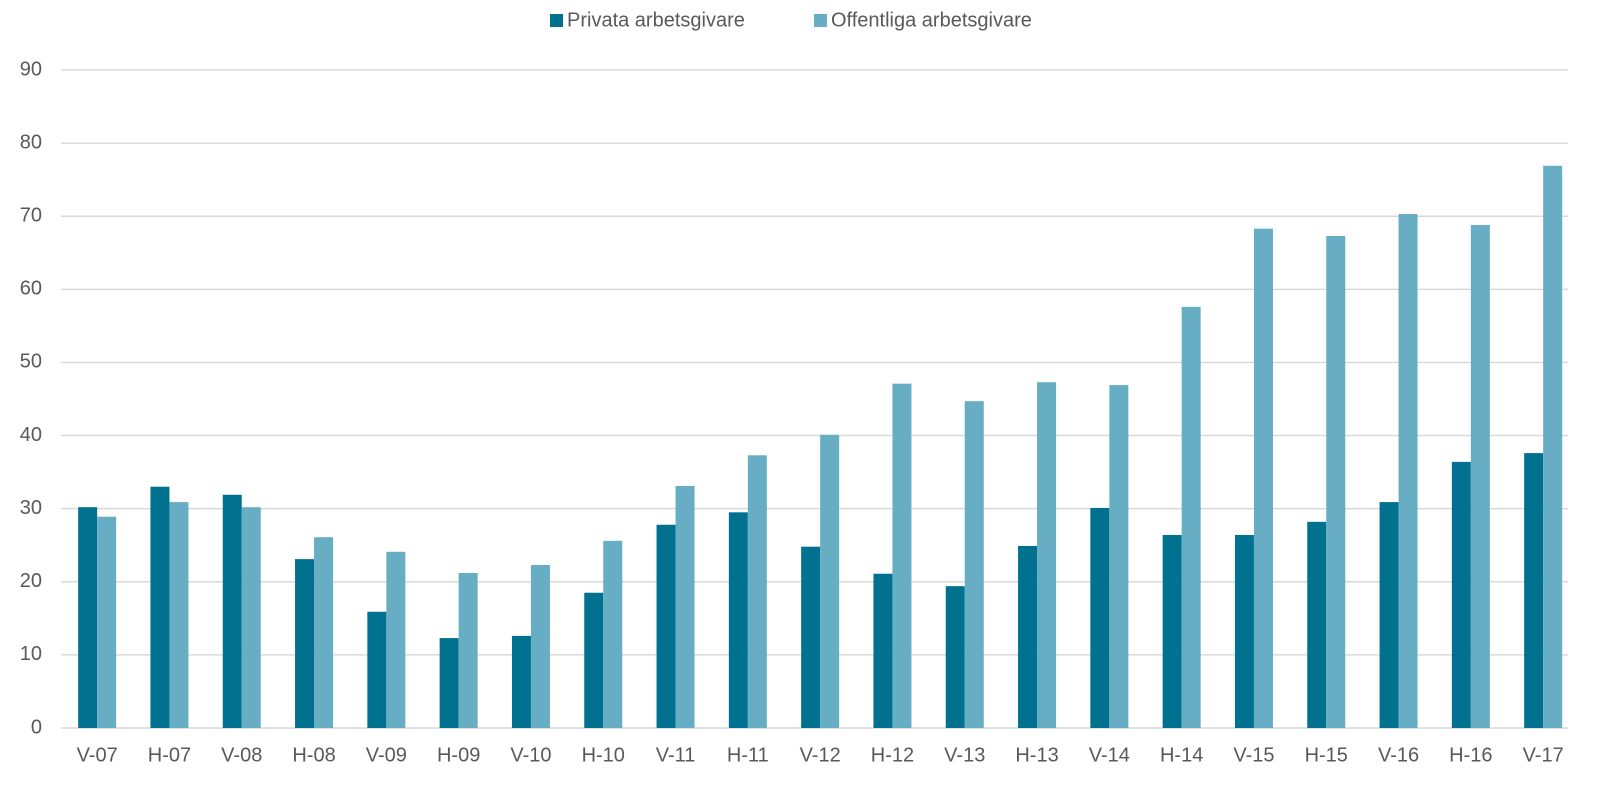  Describe the element at coordinates (1036, 755) in the screenshot. I see `x-tick-label: H-13` at that location.